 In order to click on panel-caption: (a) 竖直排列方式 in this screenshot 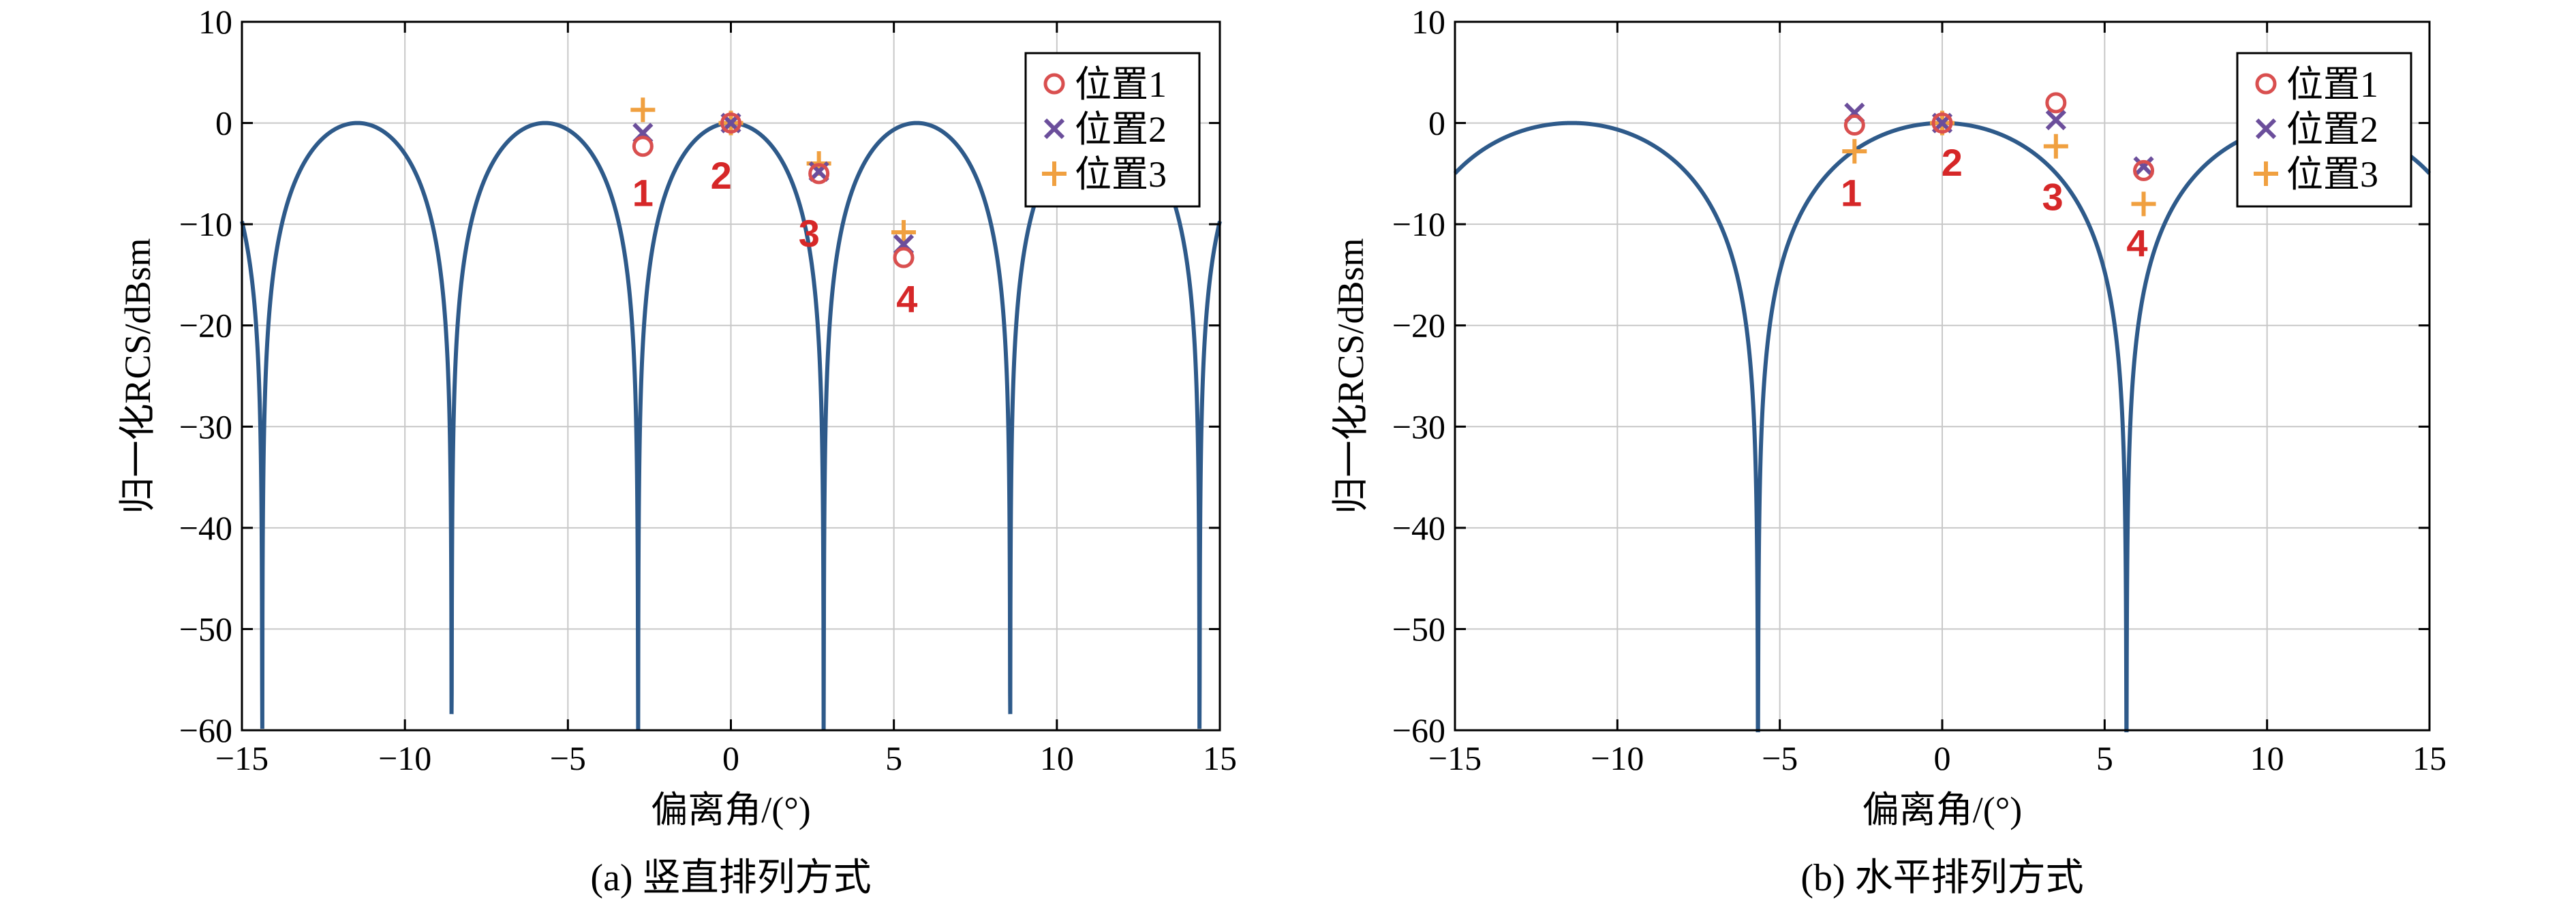, I will do `click(730, 878)`.